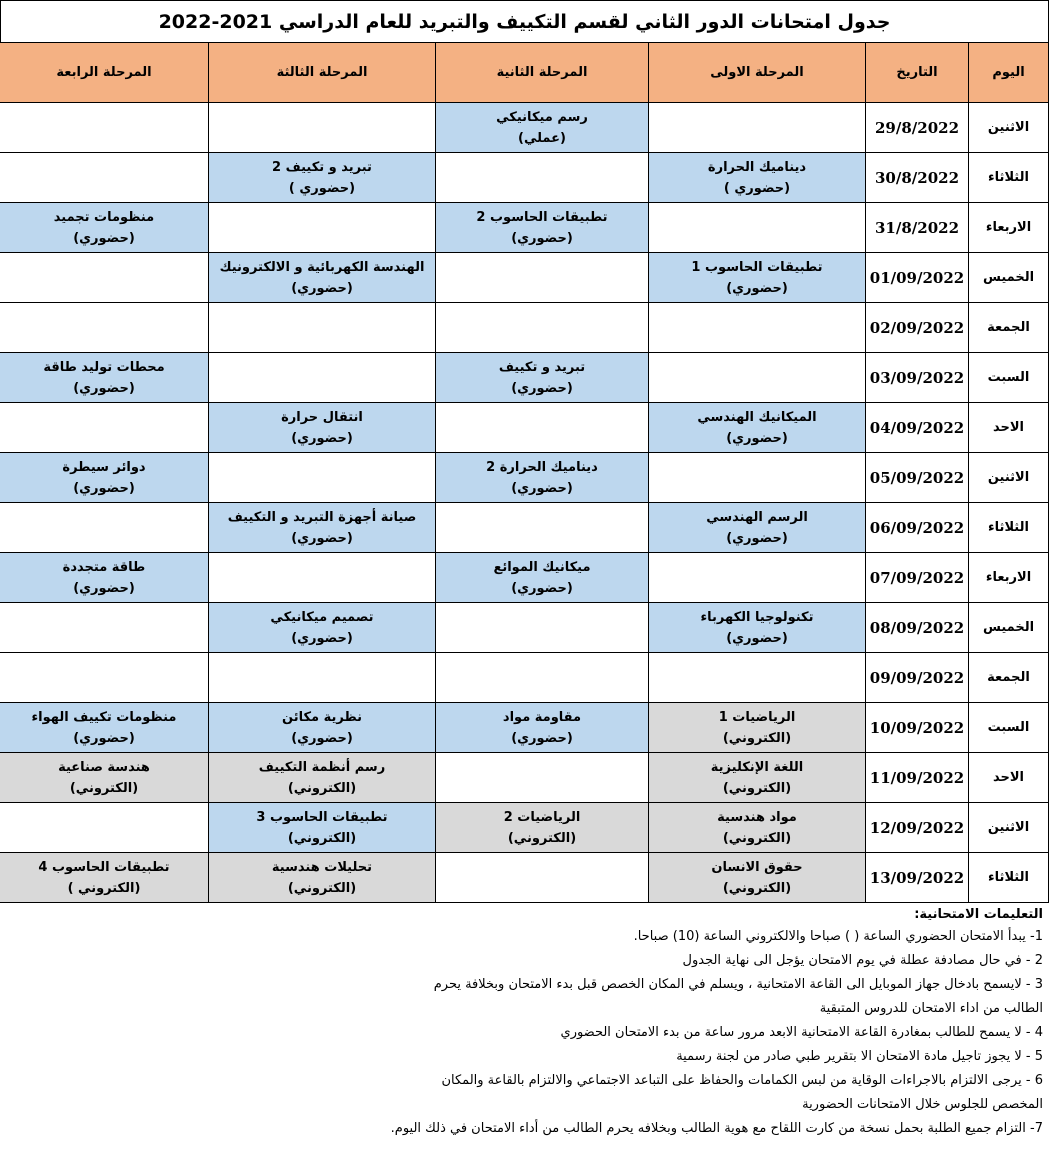 The height and width of the screenshot is (1167, 1049). I want to click on exam-line: ميكانيك الموائع, so click(542, 567).